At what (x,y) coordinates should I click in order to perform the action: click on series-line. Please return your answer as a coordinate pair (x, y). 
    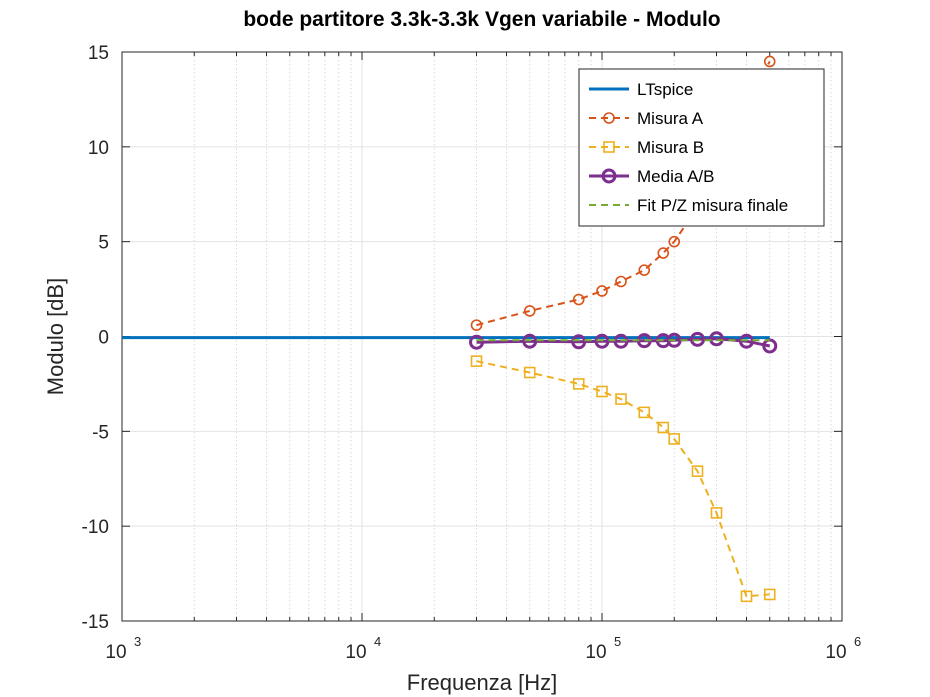
    Looking at the image, I should click on (623, 479).